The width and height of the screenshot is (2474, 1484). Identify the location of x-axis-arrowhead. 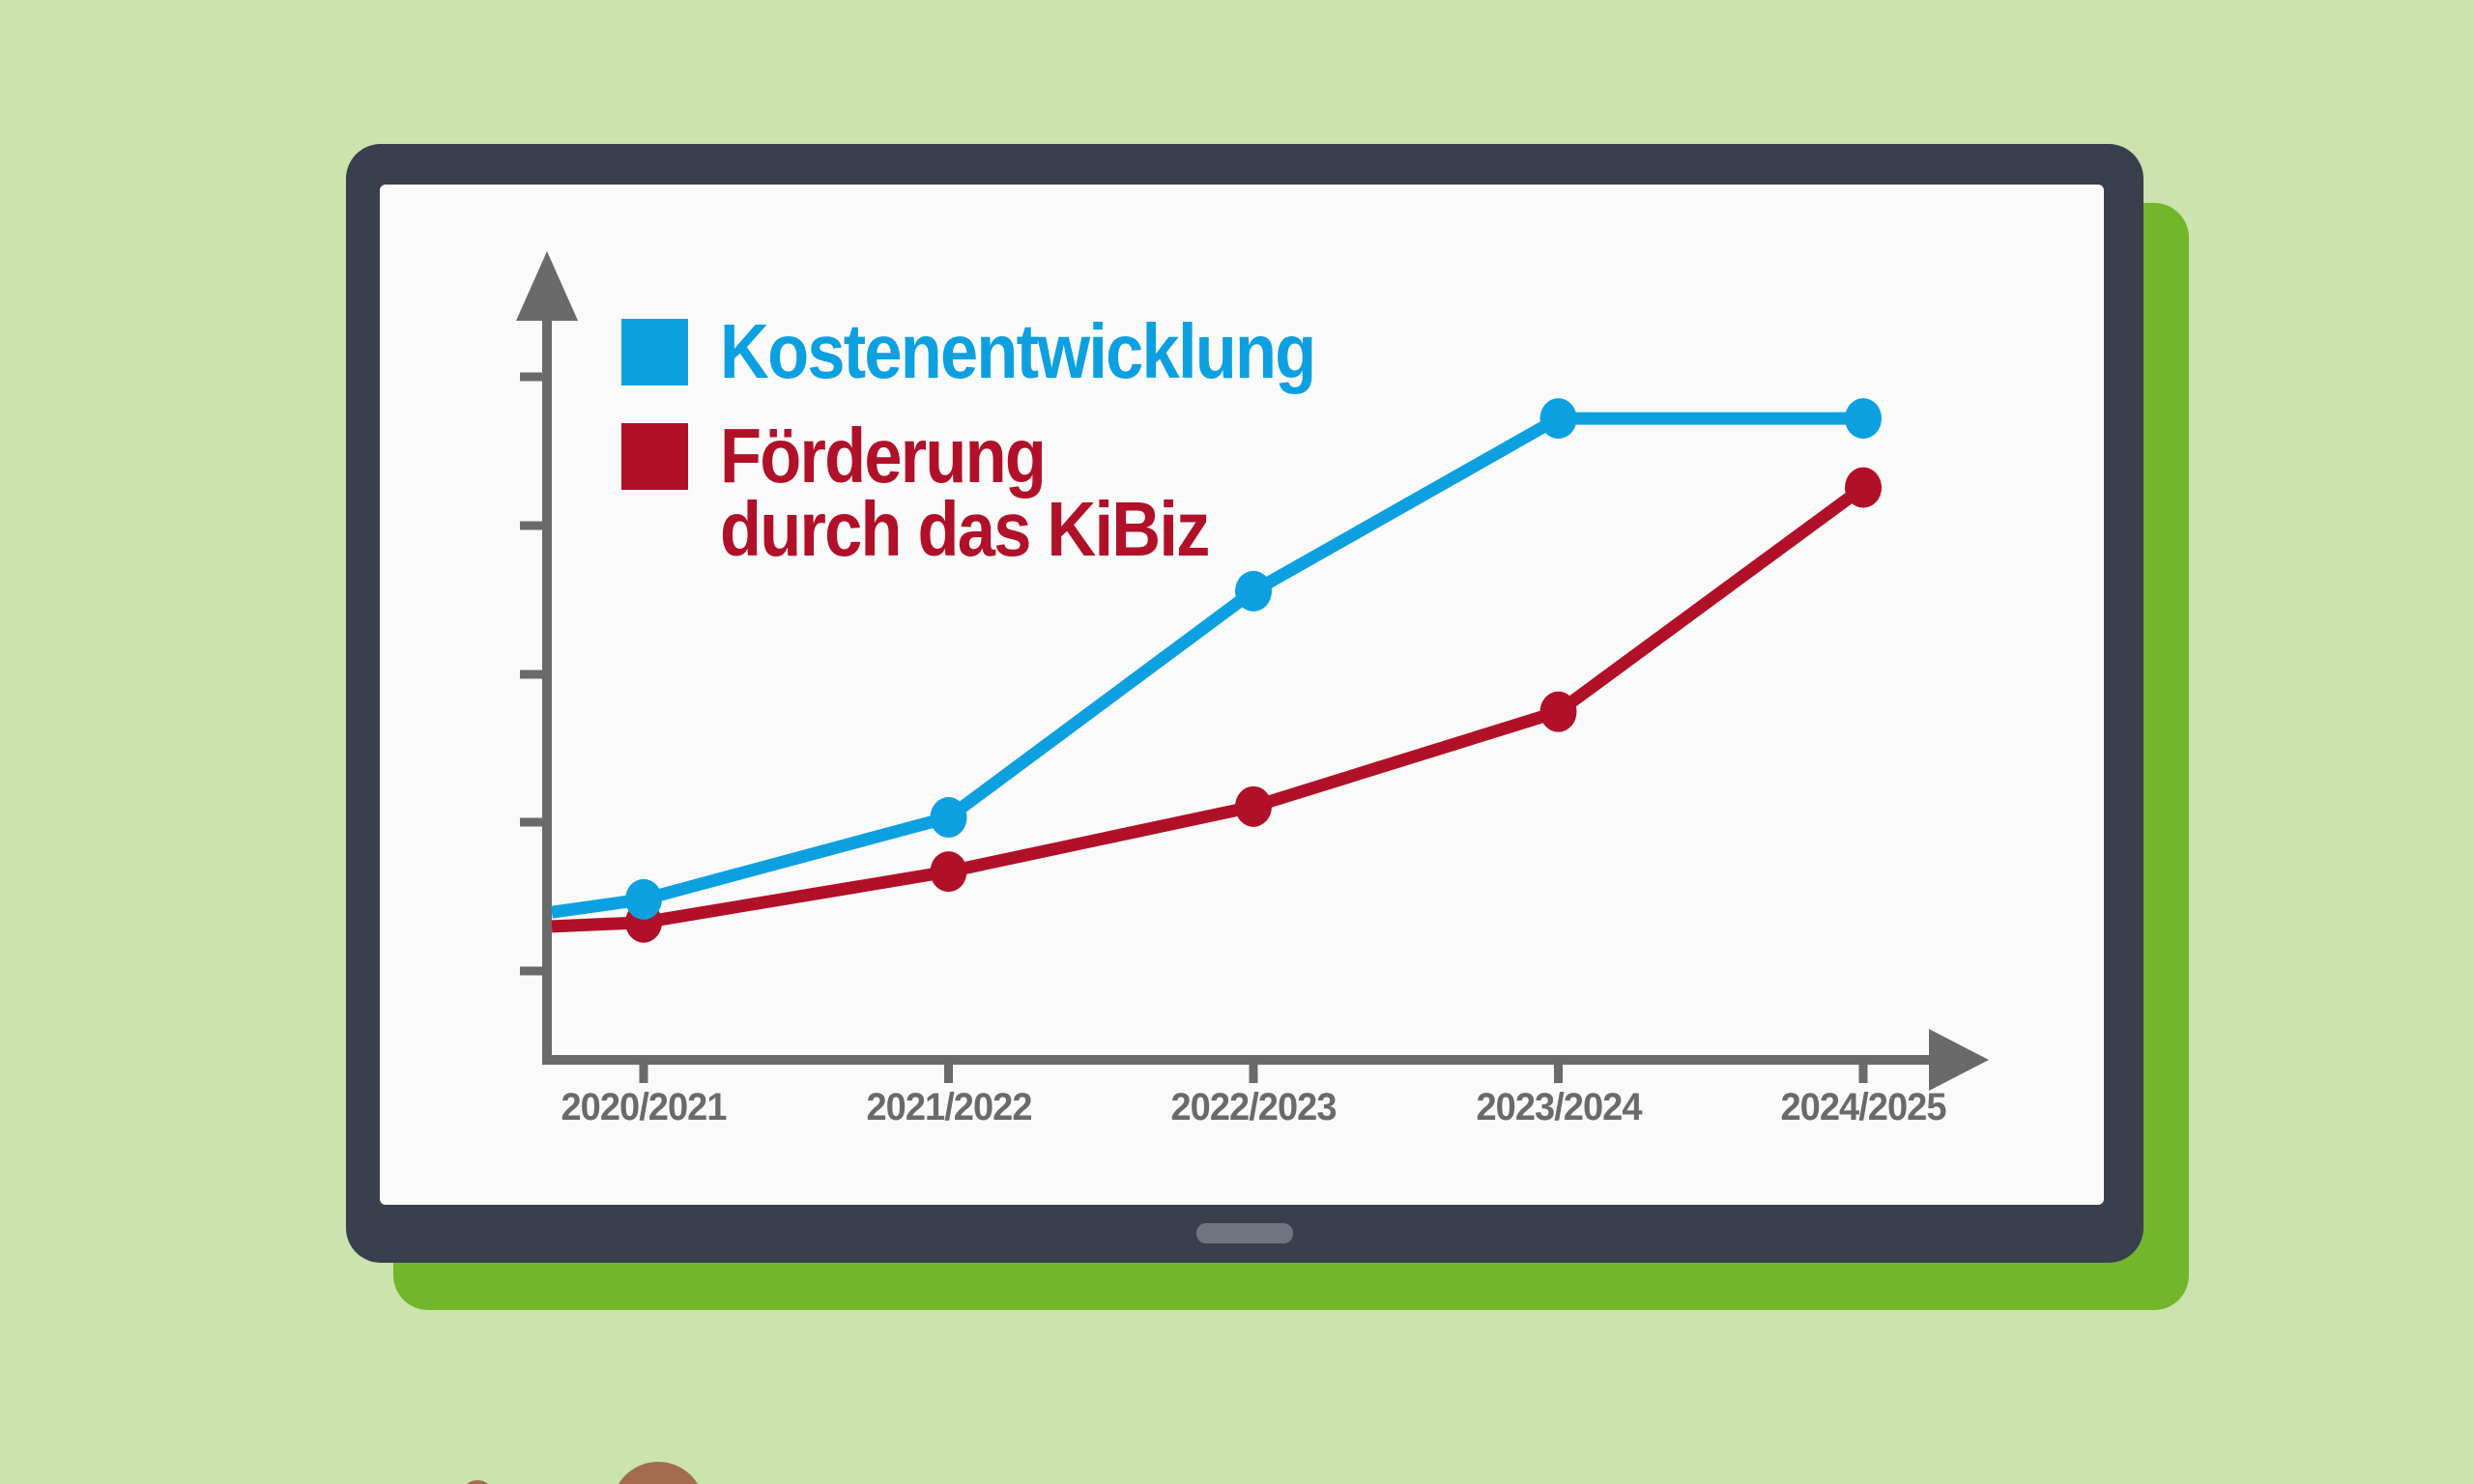
(1959, 1060).